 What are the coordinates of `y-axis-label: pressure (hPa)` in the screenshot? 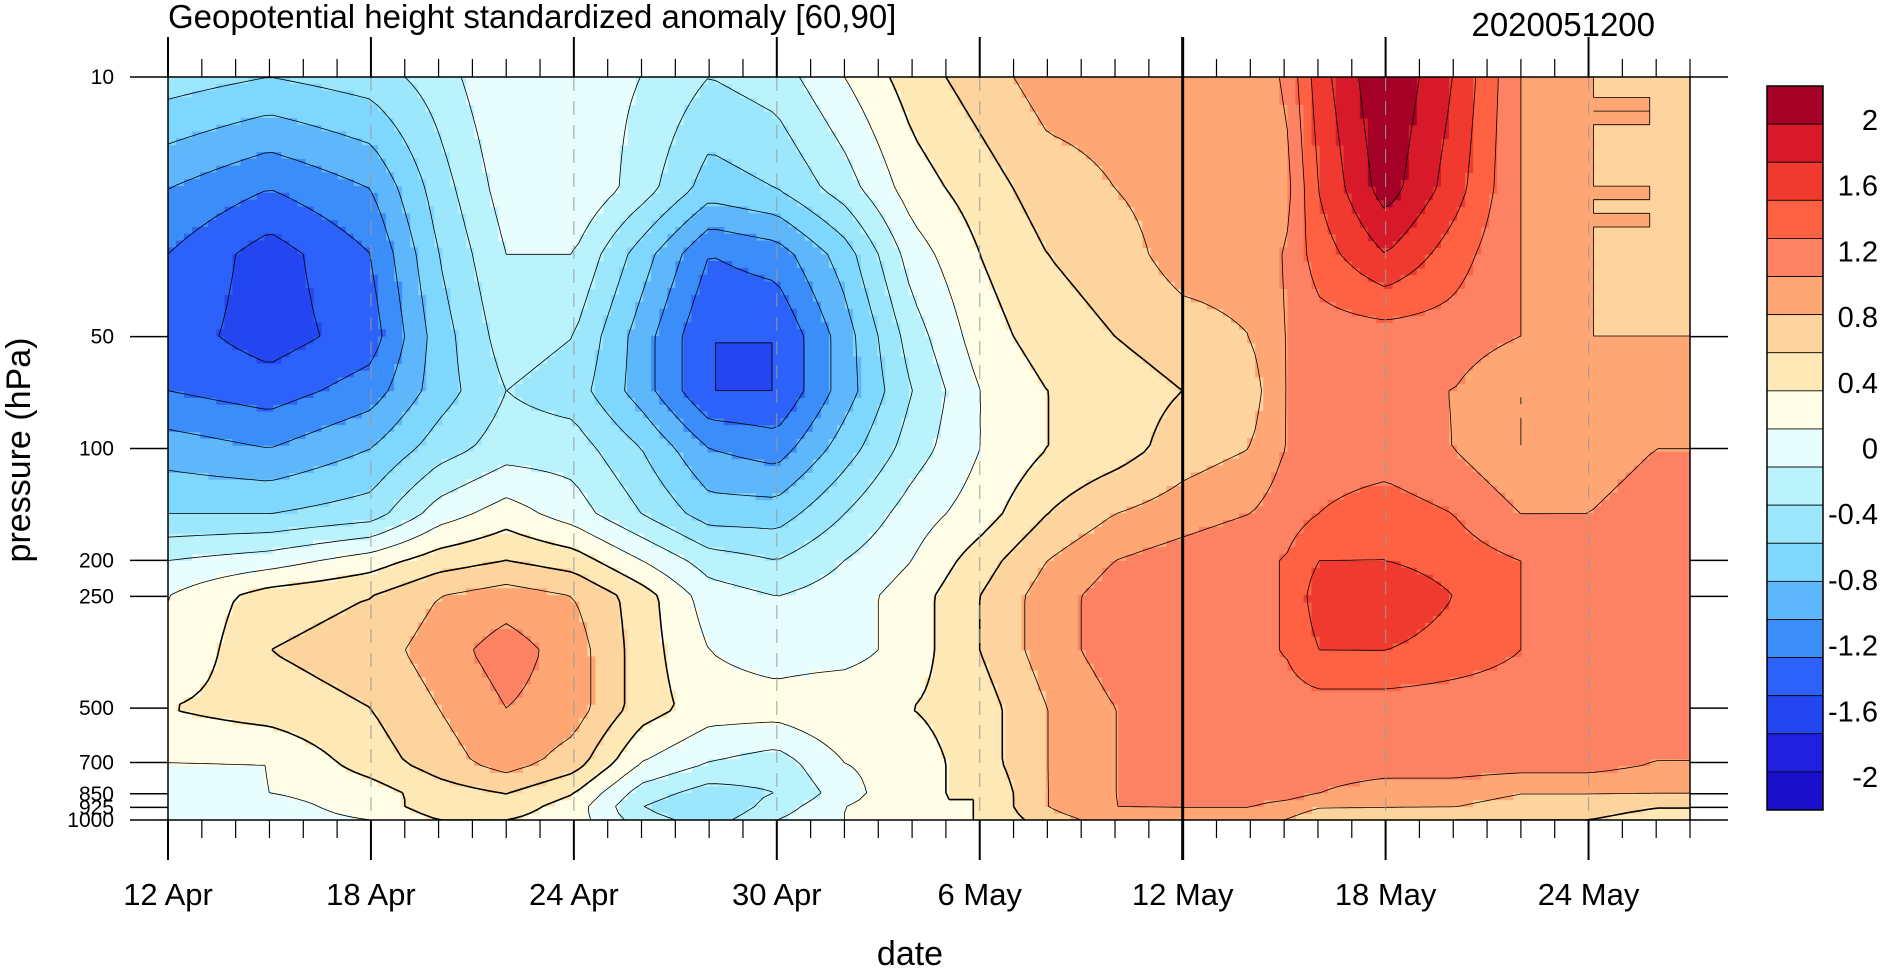 It's located at (19, 450).